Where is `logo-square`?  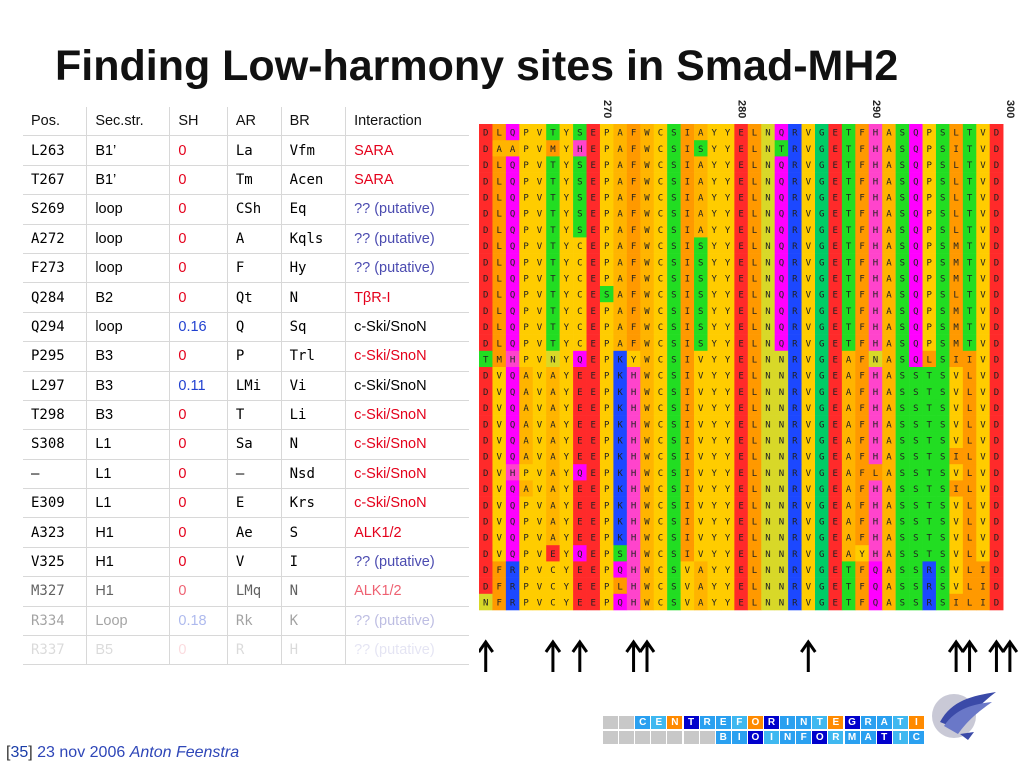 logo-square is located at coordinates (691, 737).